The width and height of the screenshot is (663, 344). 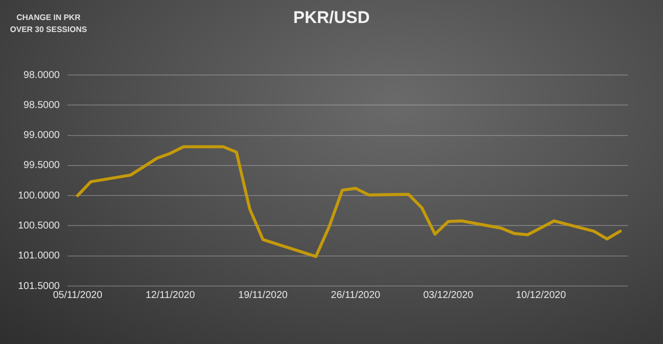 I want to click on y-tick-label: 100.5000, so click(x=39, y=226).